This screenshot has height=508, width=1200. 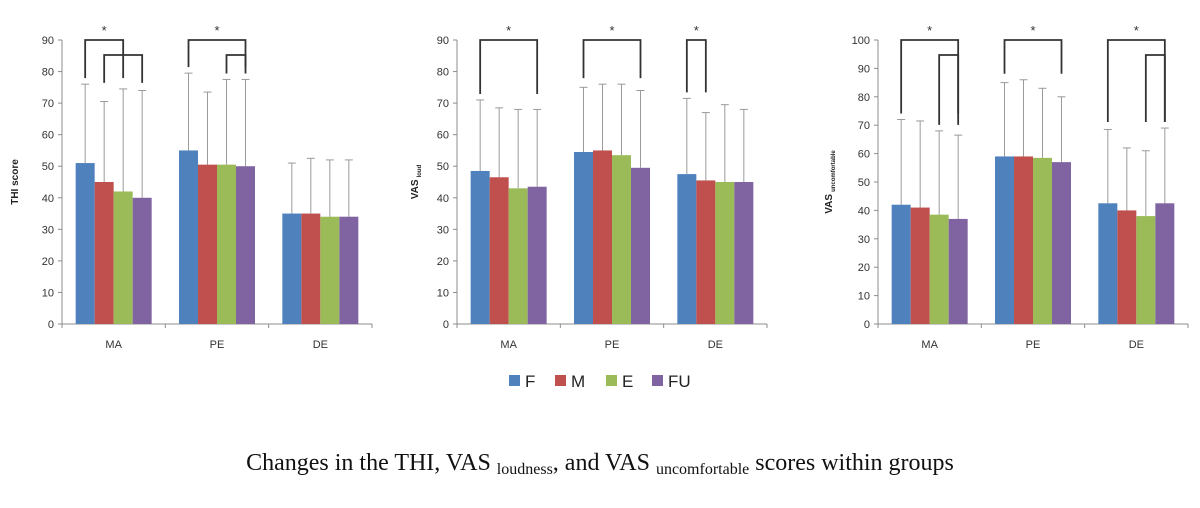 I want to click on caption-text-2: , and VAS, so click(x=604, y=463).